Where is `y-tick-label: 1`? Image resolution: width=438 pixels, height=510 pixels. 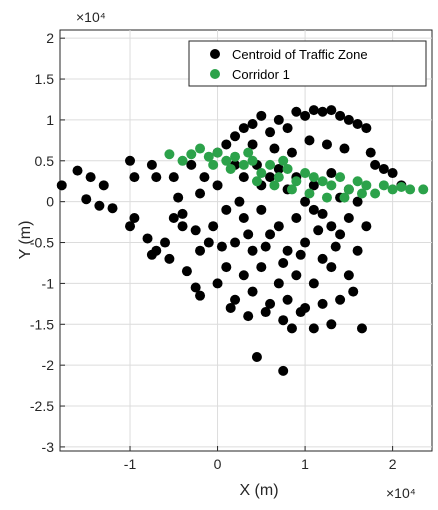
y-tick-label: 1 is located at coordinates (50, 120).